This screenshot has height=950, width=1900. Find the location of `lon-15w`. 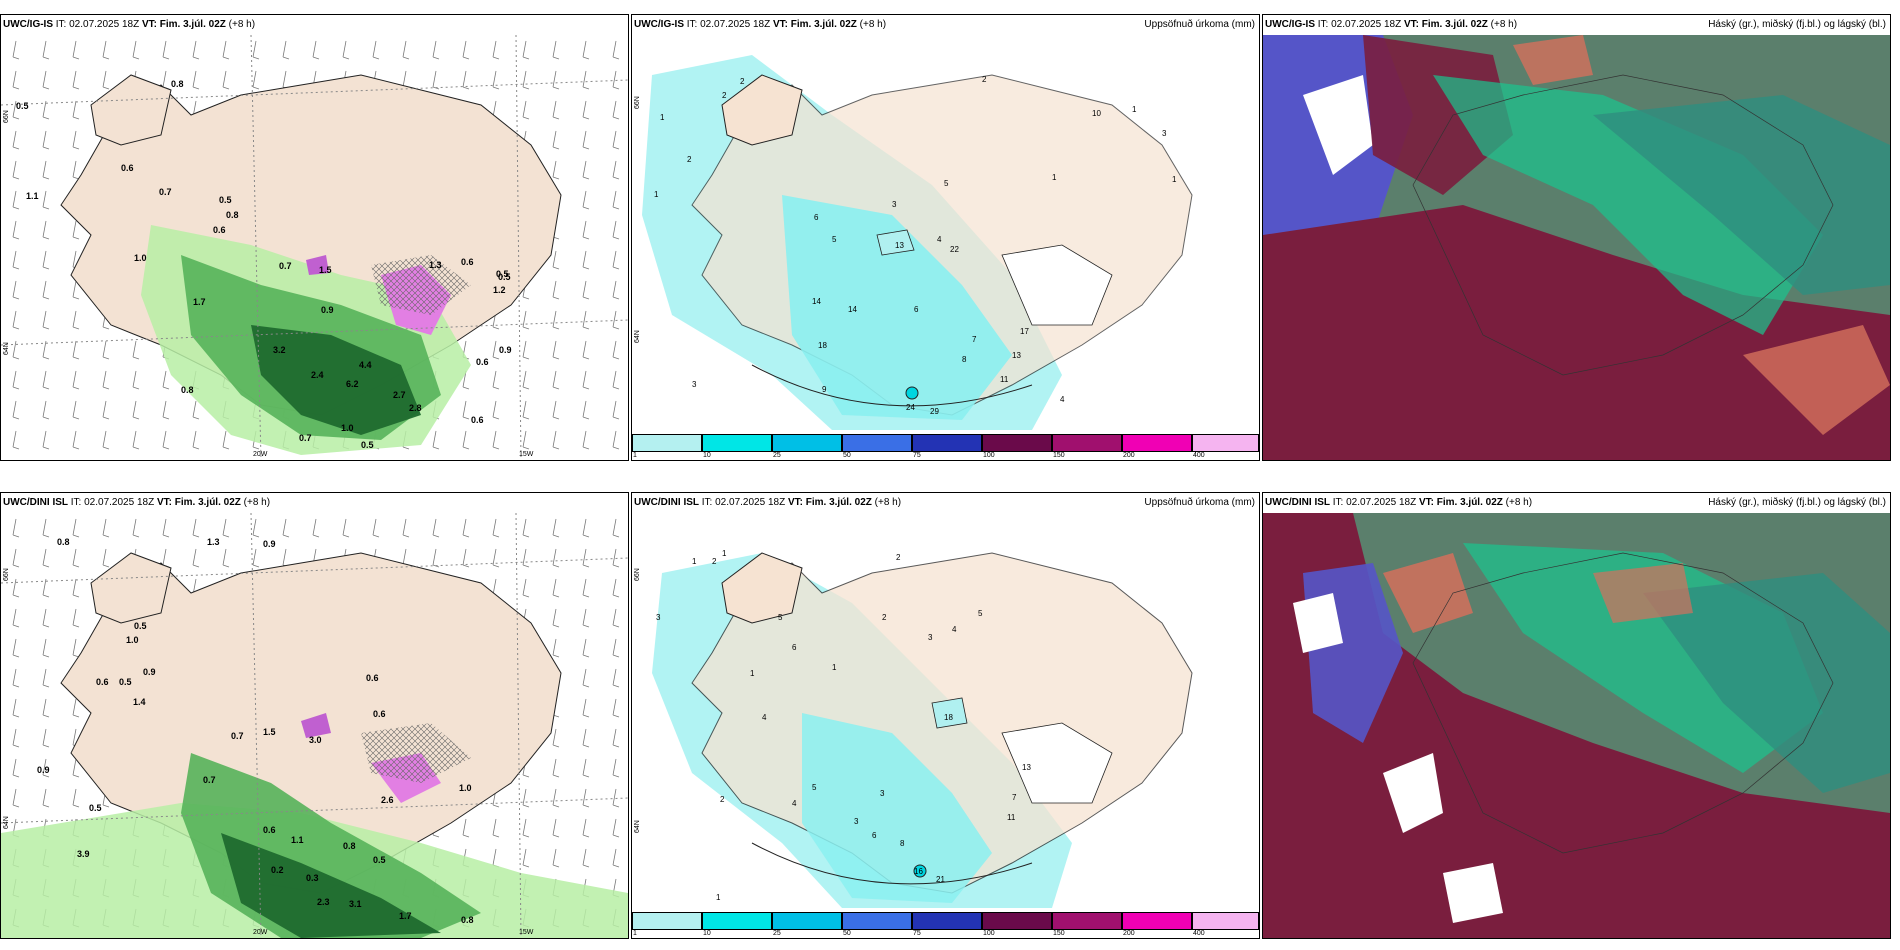

lon-15w is located at coordinates (518, 247).